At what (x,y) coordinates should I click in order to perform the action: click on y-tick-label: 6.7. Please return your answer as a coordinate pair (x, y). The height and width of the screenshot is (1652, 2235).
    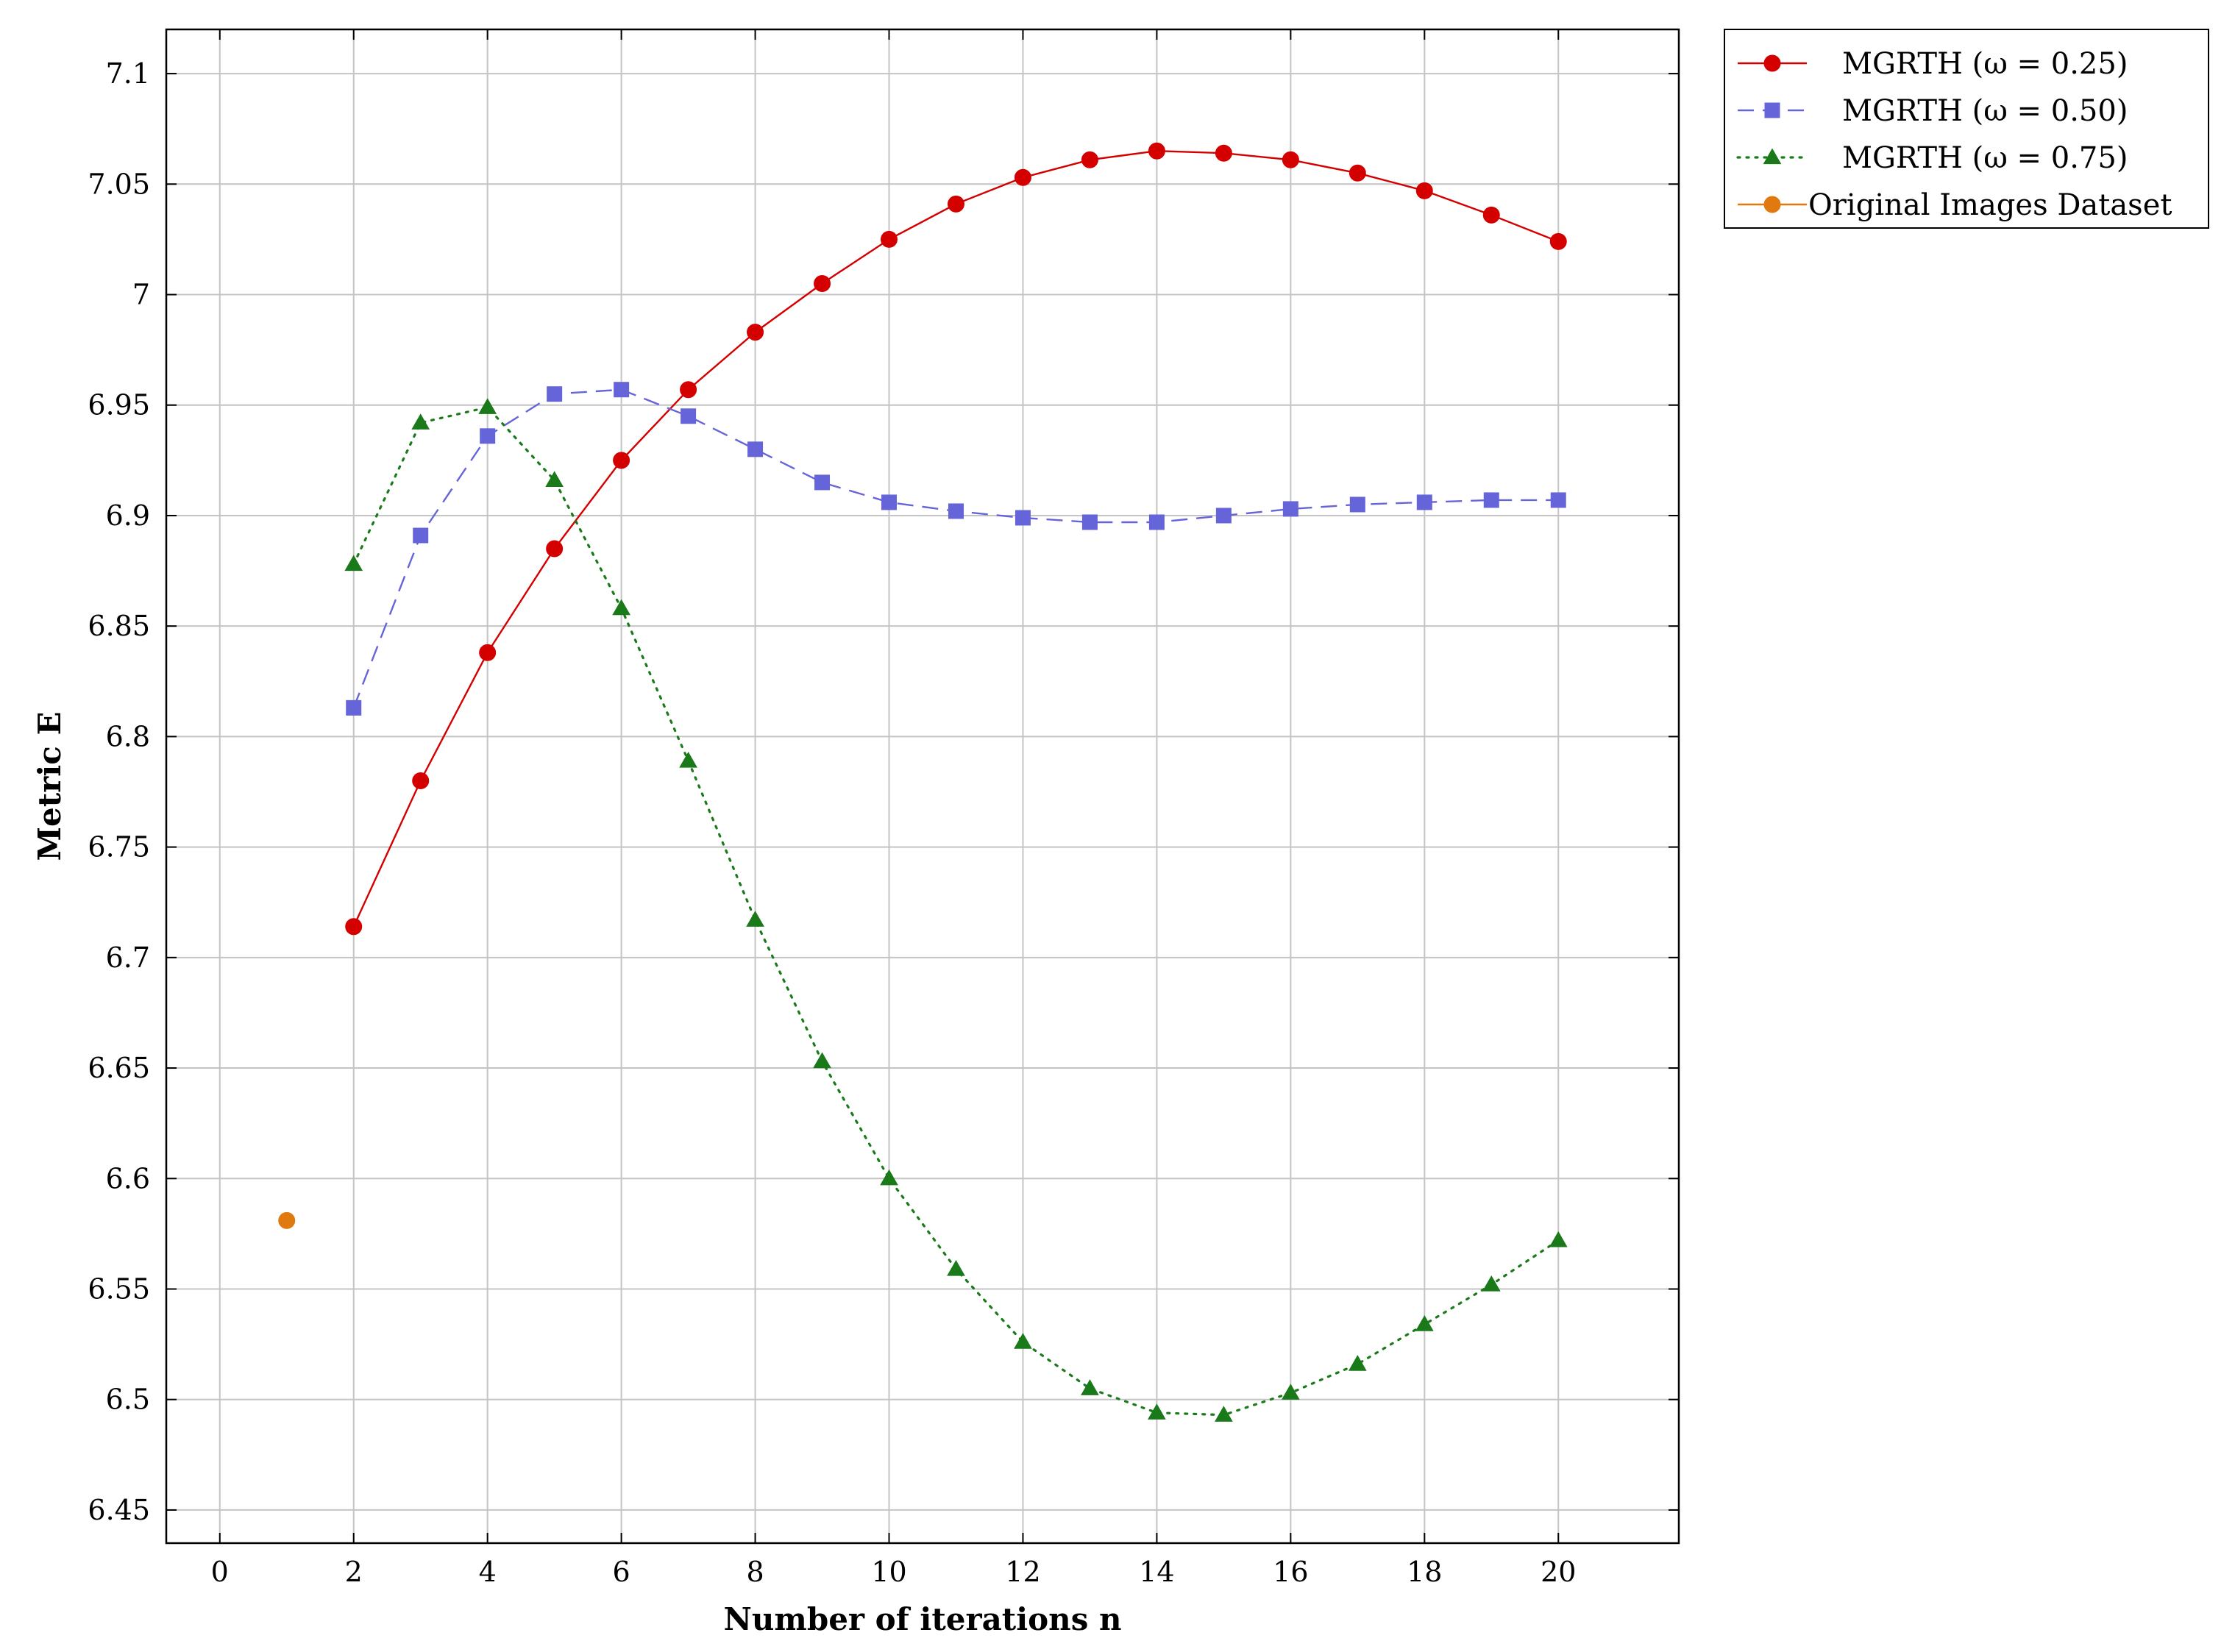
    Looking at the image, I should click on (128, 958).